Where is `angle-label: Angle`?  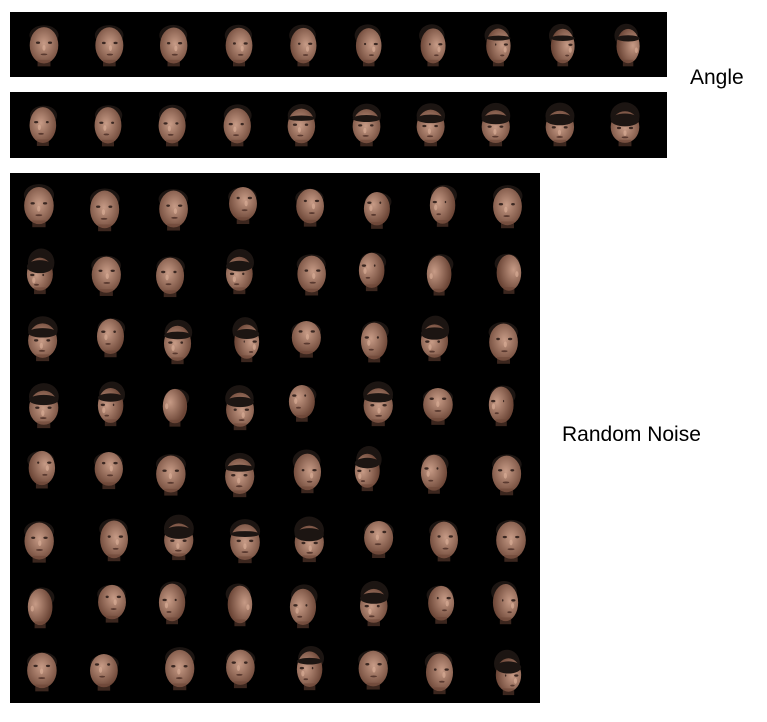
angle-label: Angle is located at coordinates (717, 77).